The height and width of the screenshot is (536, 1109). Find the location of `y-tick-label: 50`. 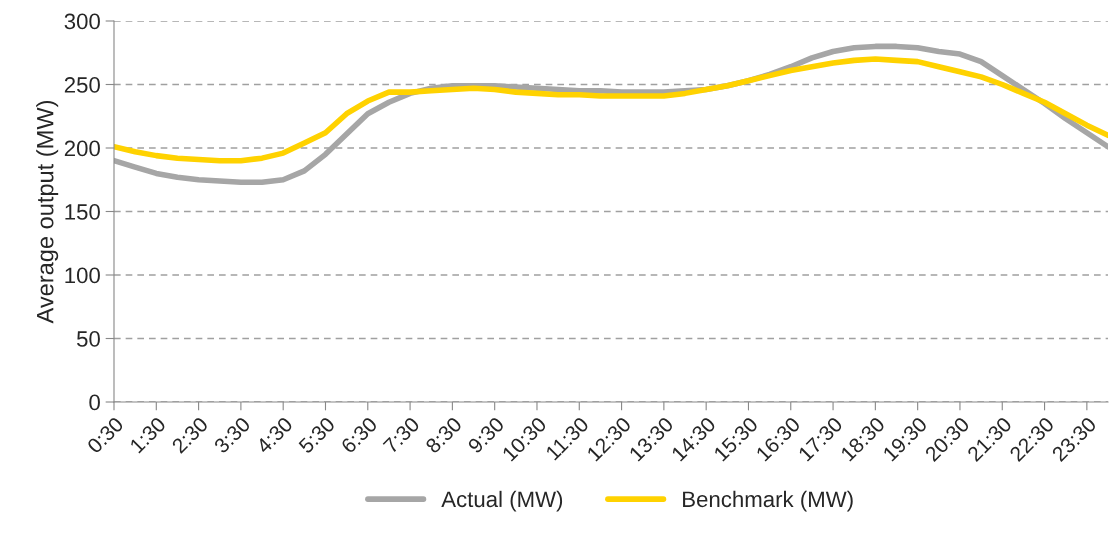

y-tick-label: 50 is located at coordinates (88, 339).